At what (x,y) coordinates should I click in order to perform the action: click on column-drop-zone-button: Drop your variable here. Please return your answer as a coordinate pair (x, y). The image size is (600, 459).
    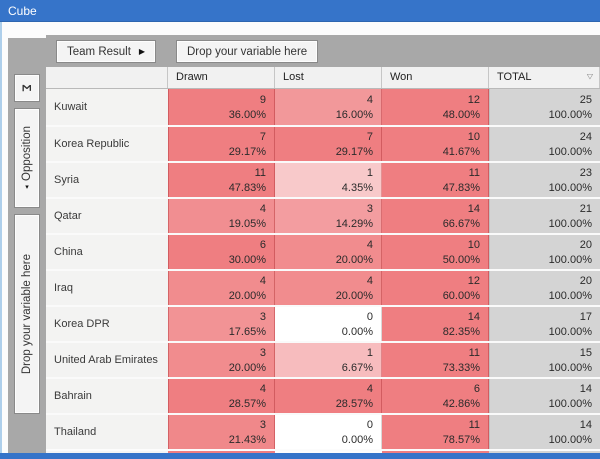
    Looking at the image, I should click on (247, 51).